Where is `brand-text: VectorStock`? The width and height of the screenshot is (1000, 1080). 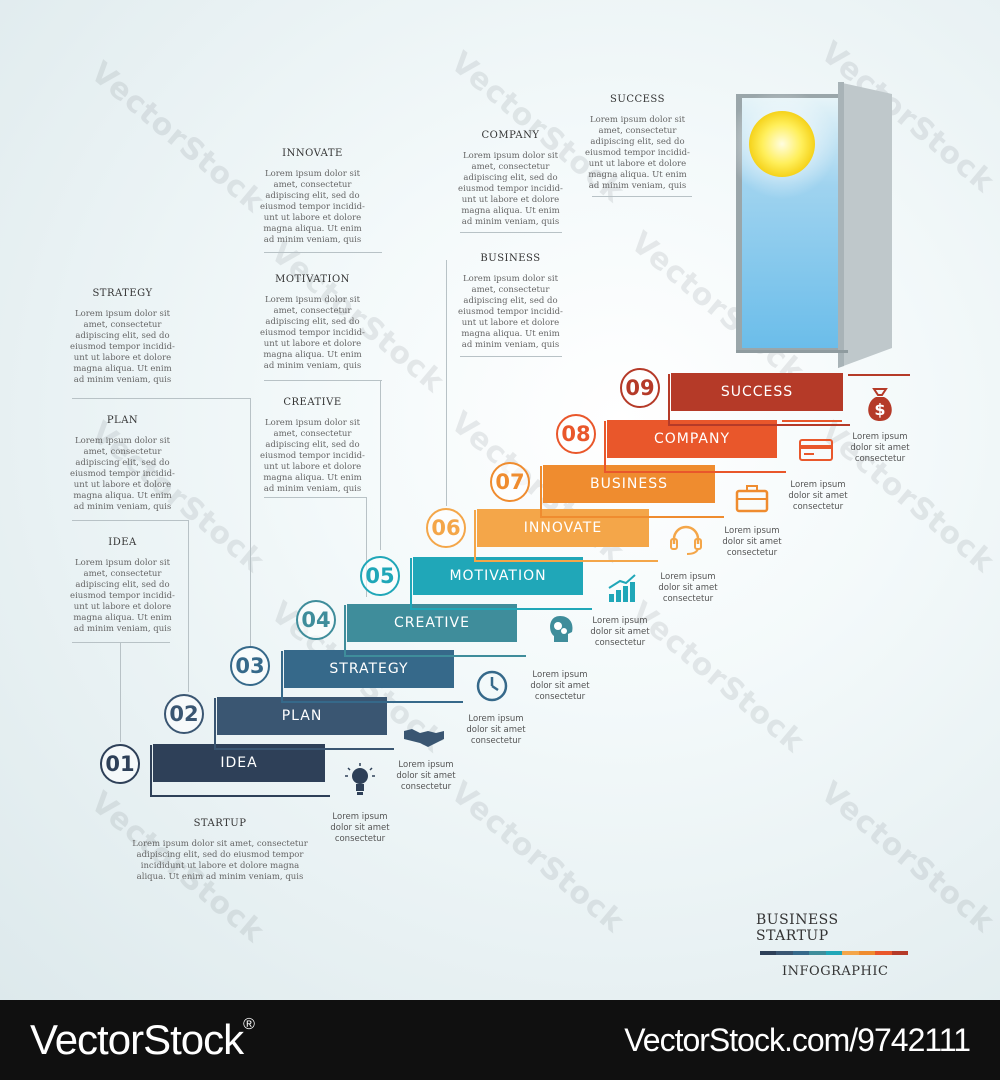
brand-text: VectorStock is located at coordinates (137, 1039).